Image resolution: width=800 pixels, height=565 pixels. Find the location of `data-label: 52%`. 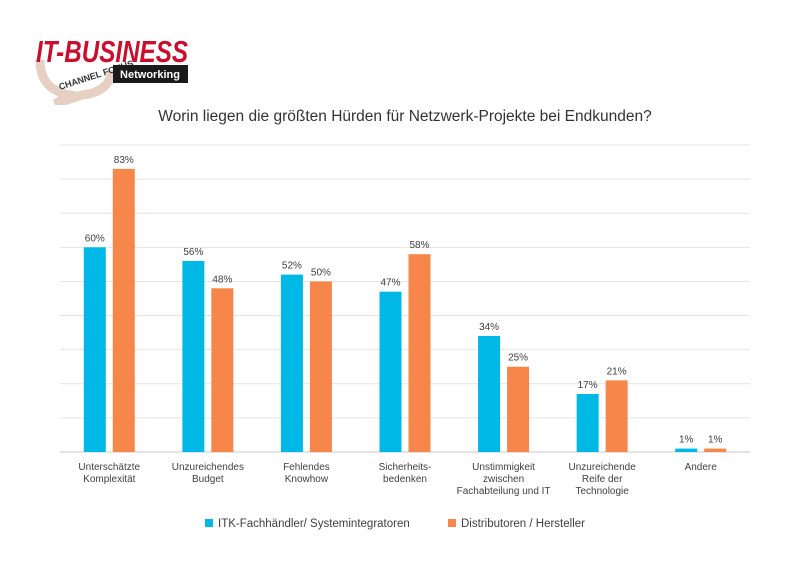

data-label: 52% is located at coordinates (292, 266).